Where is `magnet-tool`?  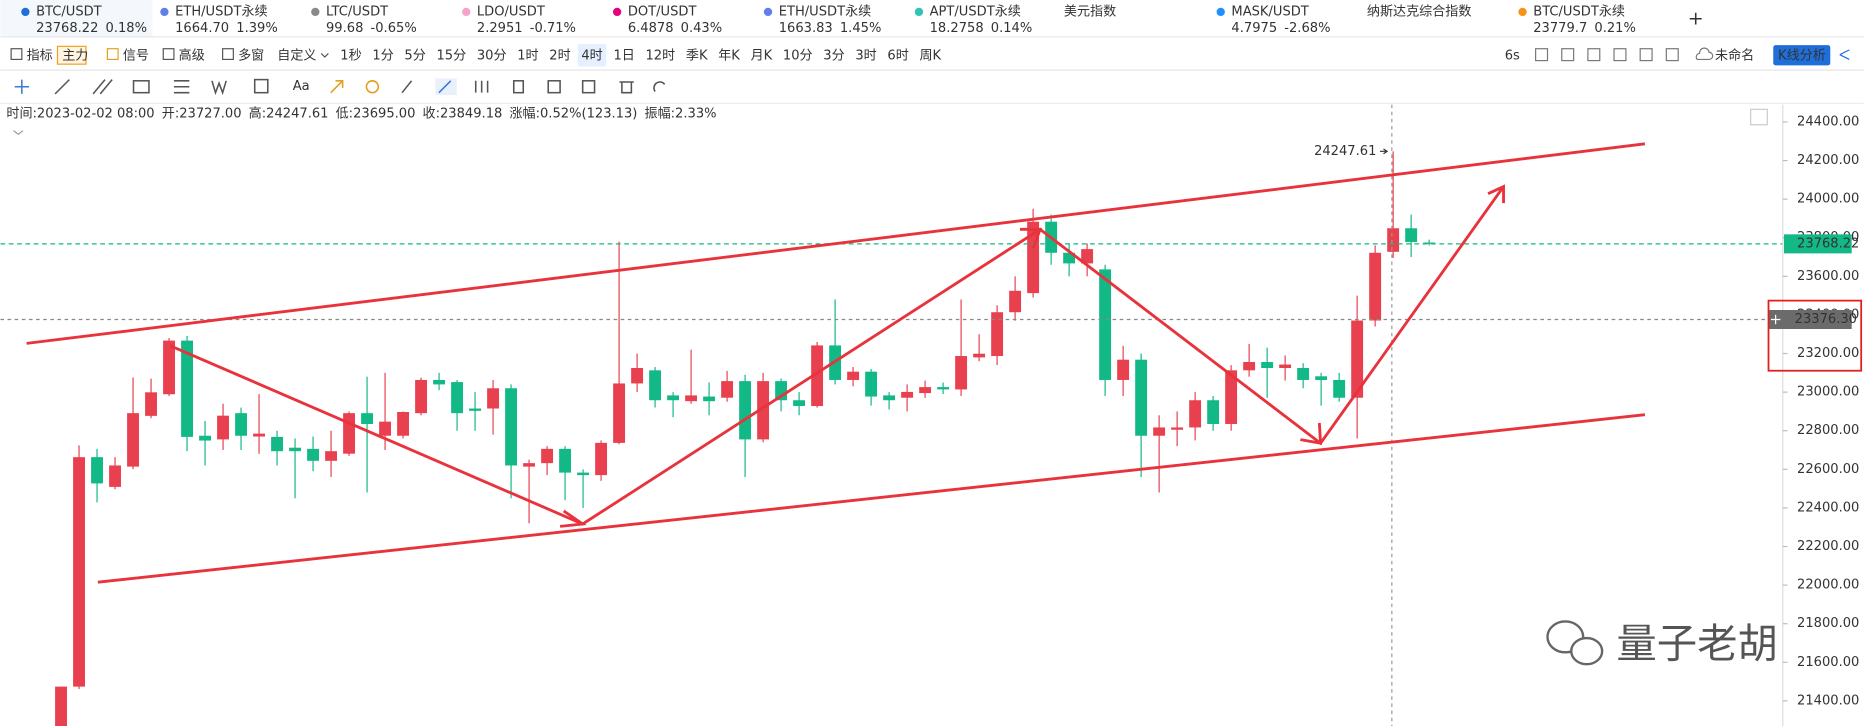
magnet-tool is located at coordinates (337, 87).